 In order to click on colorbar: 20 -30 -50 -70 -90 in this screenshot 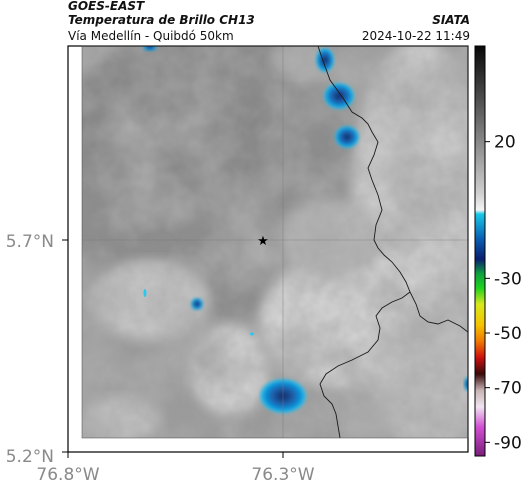, I will do `click(498, 251)`.